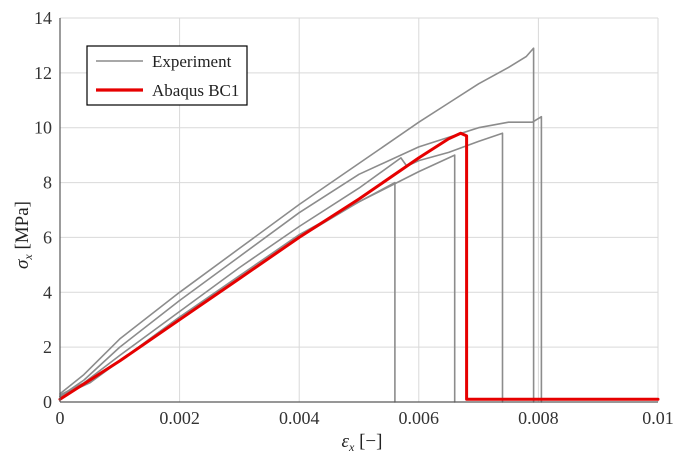 The height and width of the screenshot is (455, 690). What do you see at coordinates (47, 237) in the screenshot?
I see `y-tick-label: 6` at bounding box center [47, 237].